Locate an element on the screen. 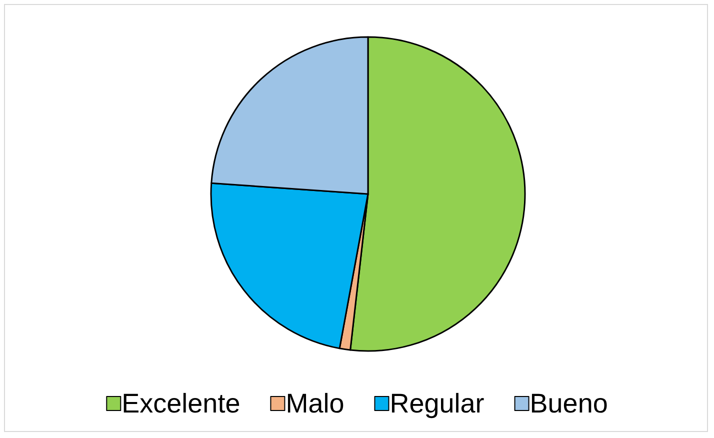 Image resolution: width=714 pixels, height=438 pixels. legend-label: Excelente is located at coordinates (181, 403).